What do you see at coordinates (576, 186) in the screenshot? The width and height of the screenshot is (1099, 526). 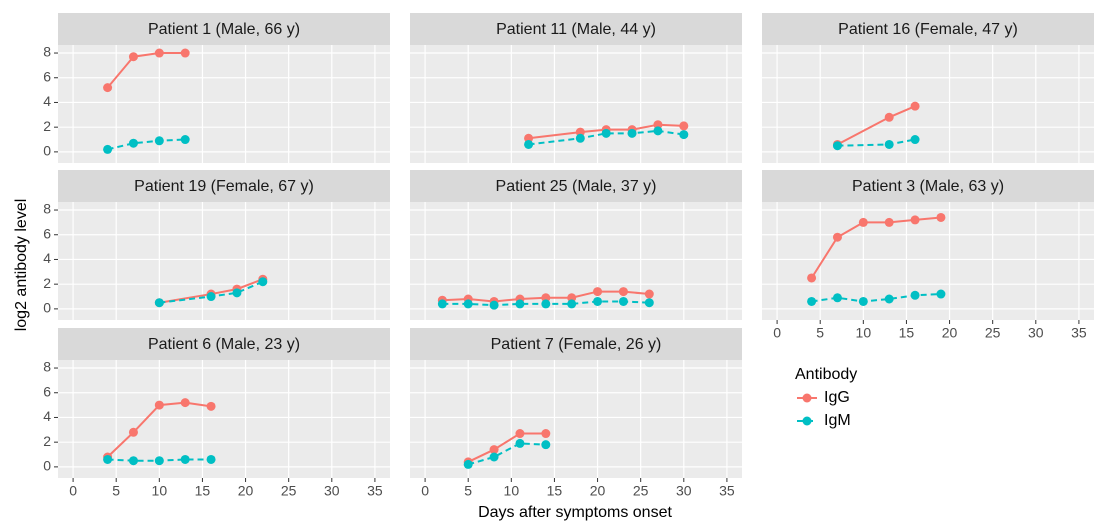 I see `panel-title: Patient 25 (Male, 37 y)` at bounding box center [576, 186].